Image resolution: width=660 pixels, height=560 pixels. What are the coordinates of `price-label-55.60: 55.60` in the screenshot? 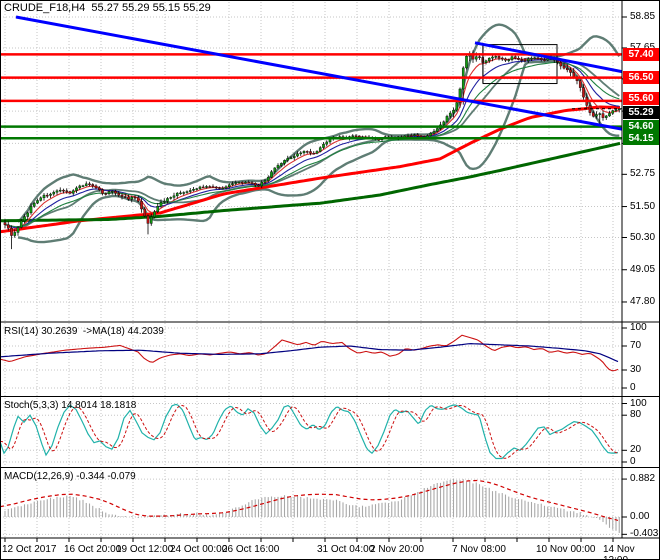 It's located at (641, 99).